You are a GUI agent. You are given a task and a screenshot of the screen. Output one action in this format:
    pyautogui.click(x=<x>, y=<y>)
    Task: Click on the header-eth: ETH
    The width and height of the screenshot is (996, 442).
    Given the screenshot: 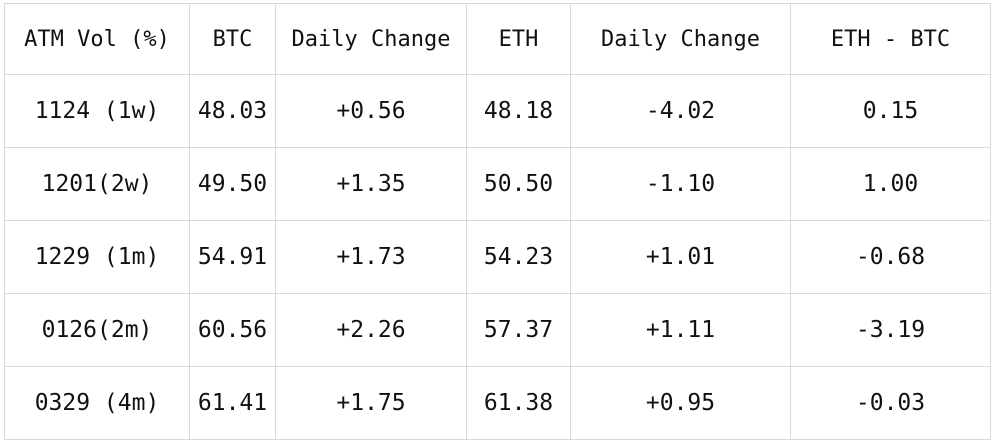 What is the action you would take?
    pyautogui.click(x=518, y=39)
    